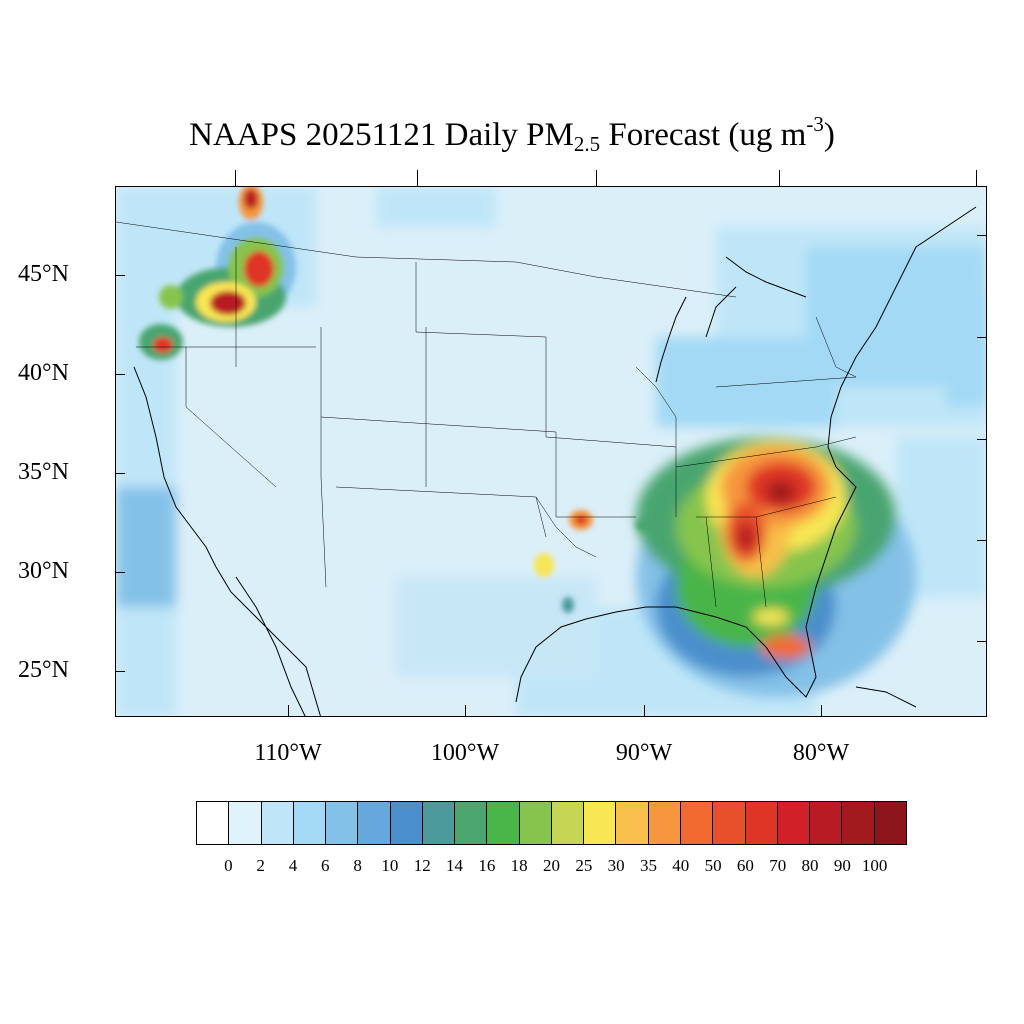  Describe the element at coordinates (551, 865) in the screenshot. I see `colorbar-label: 20` at that location.